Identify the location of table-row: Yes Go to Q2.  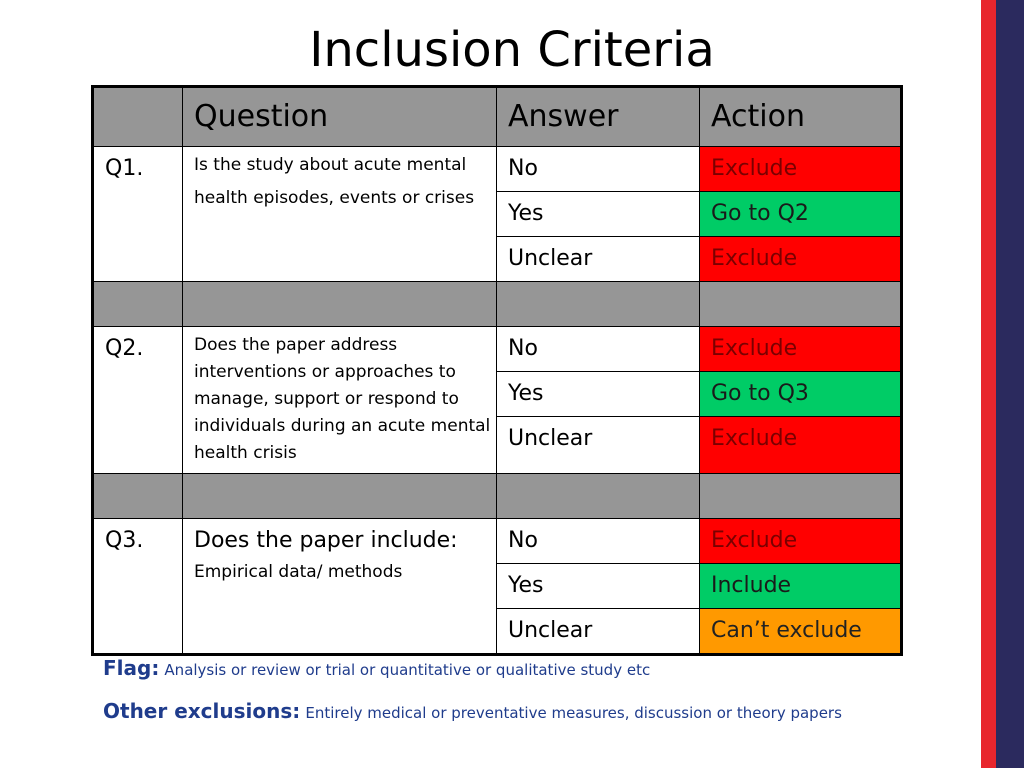
(497, 214).